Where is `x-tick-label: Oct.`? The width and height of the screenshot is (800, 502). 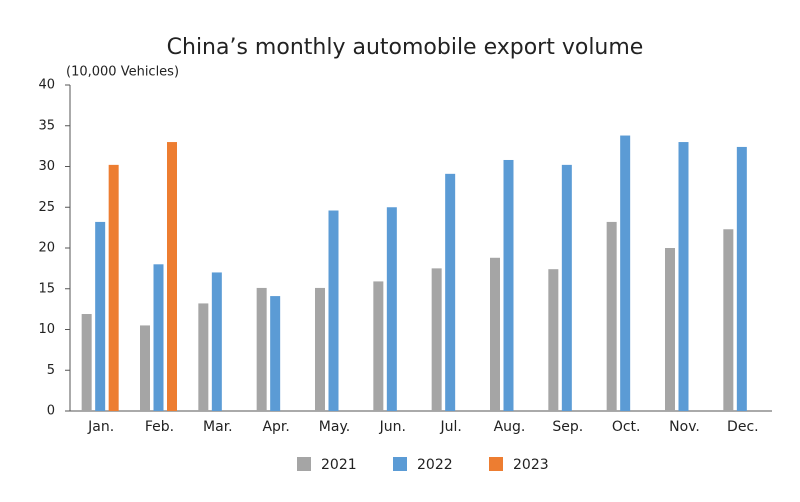
x-tick-label: Oct. is located at coordinates (626, 427).